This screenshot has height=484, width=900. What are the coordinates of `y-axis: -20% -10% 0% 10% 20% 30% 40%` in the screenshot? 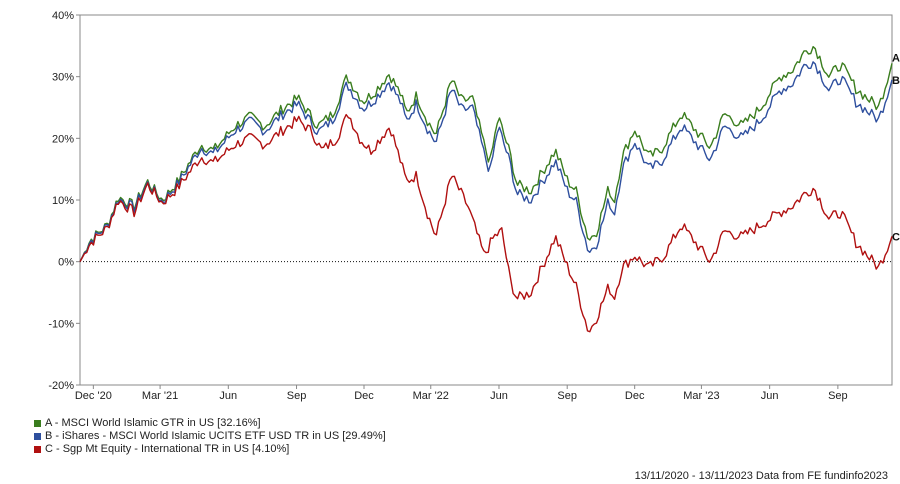 It's located at (64, 201).